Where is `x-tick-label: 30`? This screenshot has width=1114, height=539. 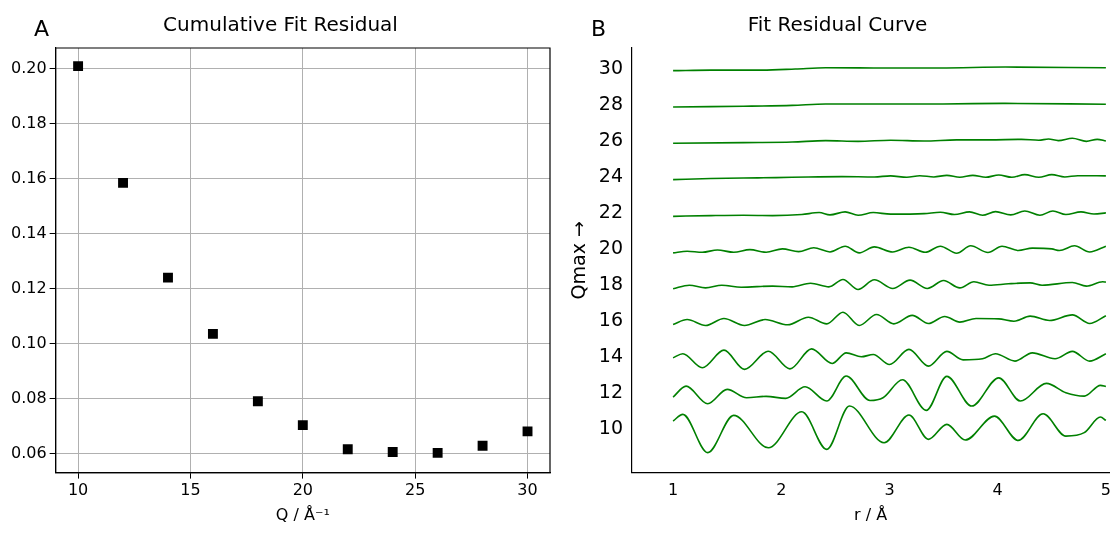
x-tick-label: 30 is located at coordinates (527, 490).